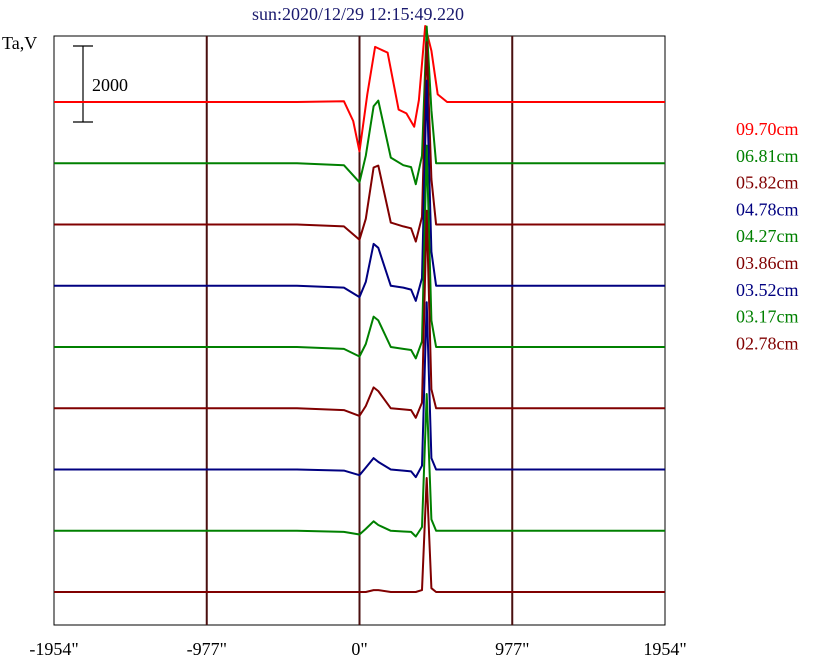  What do you see at coordinates (359, 89) in the screenshot?
I see `series-line-09.70cm` at bounding box center [359, 89].